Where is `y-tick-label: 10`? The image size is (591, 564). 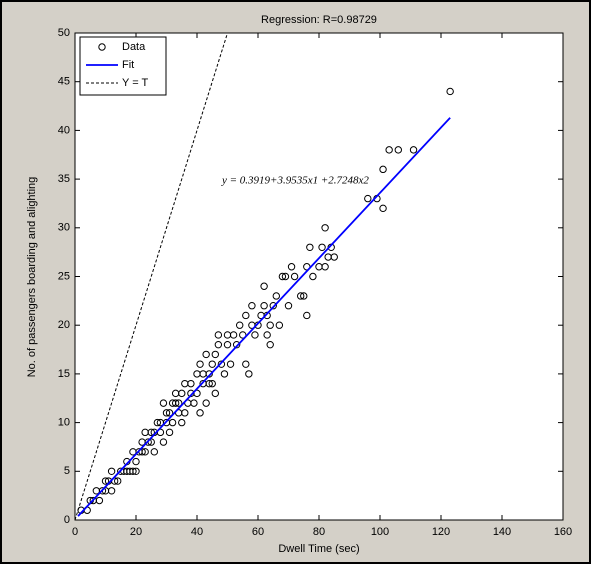 y-tick-label: 10 is located at coordinates (64, 423).